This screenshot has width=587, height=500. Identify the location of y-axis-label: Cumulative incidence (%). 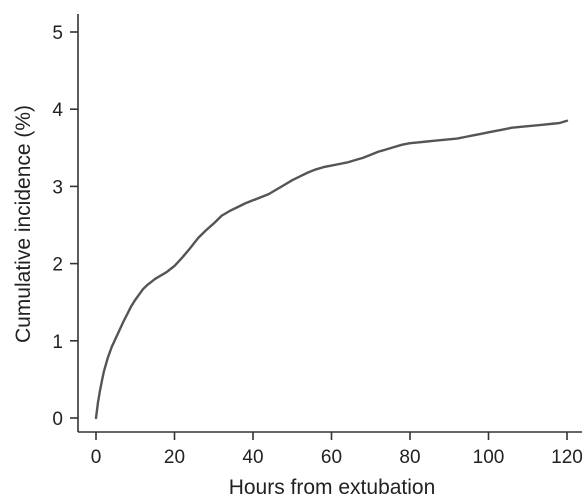
(23, 224).